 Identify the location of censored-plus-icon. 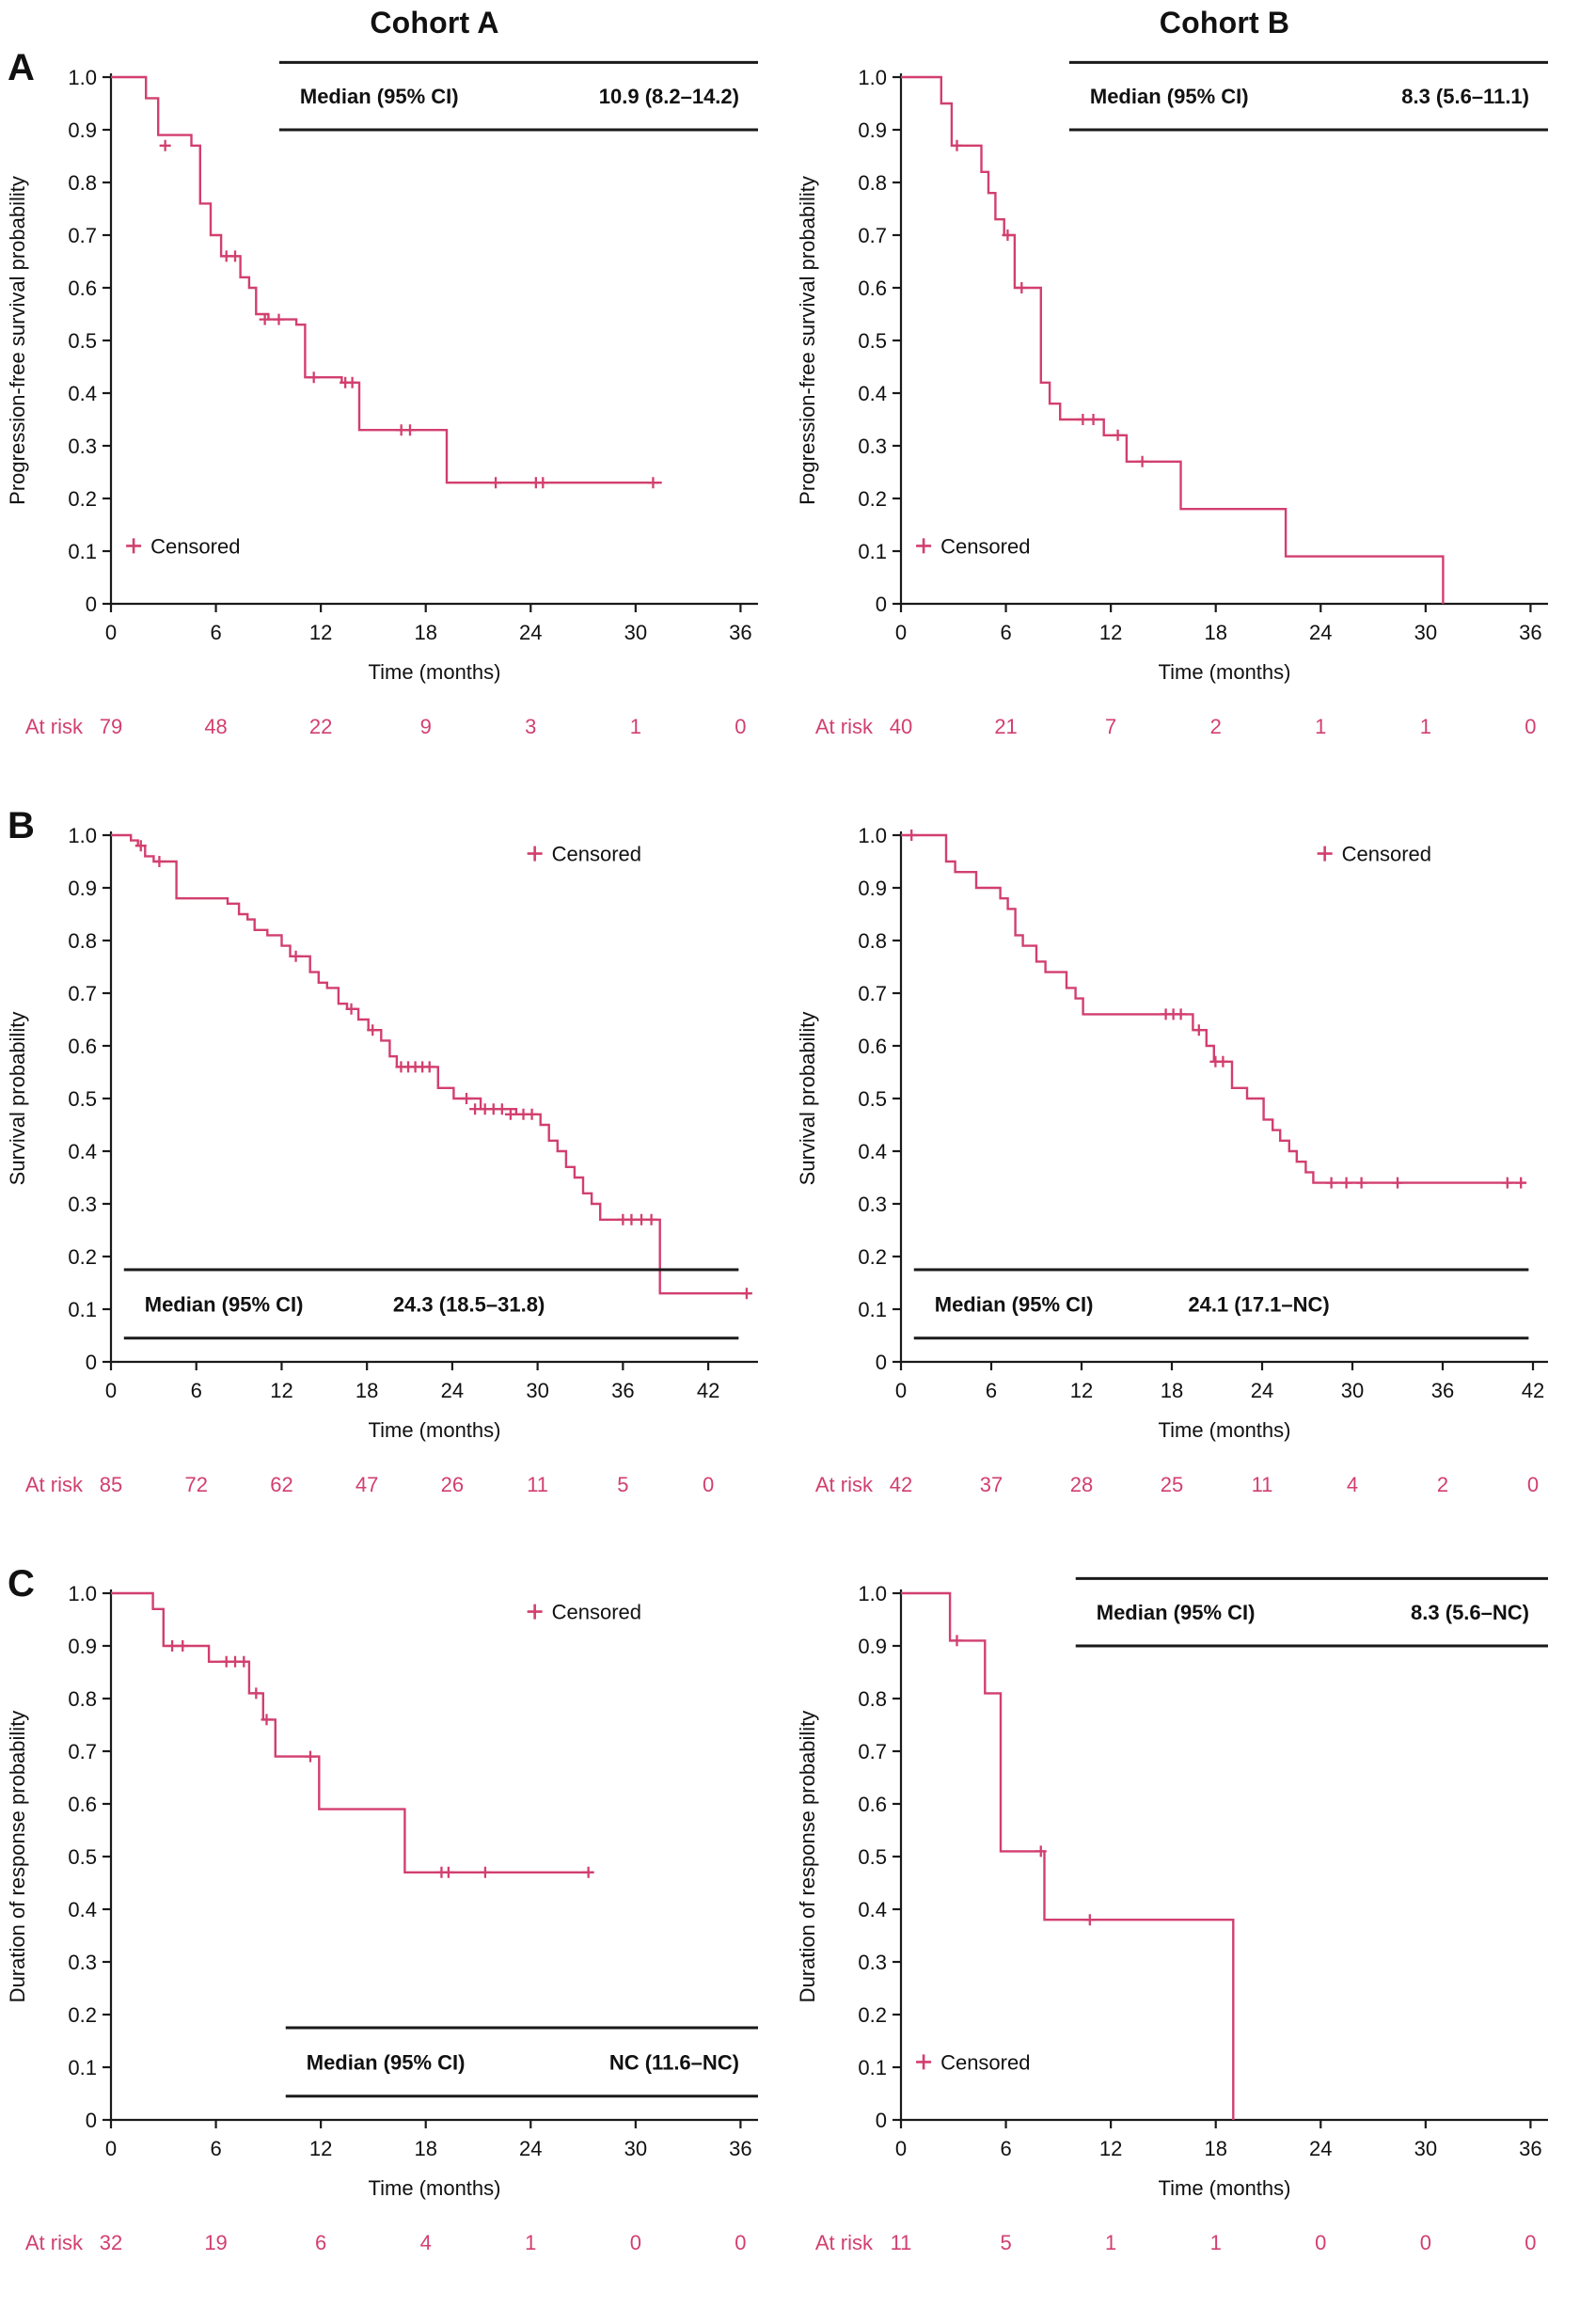
(924, 546).